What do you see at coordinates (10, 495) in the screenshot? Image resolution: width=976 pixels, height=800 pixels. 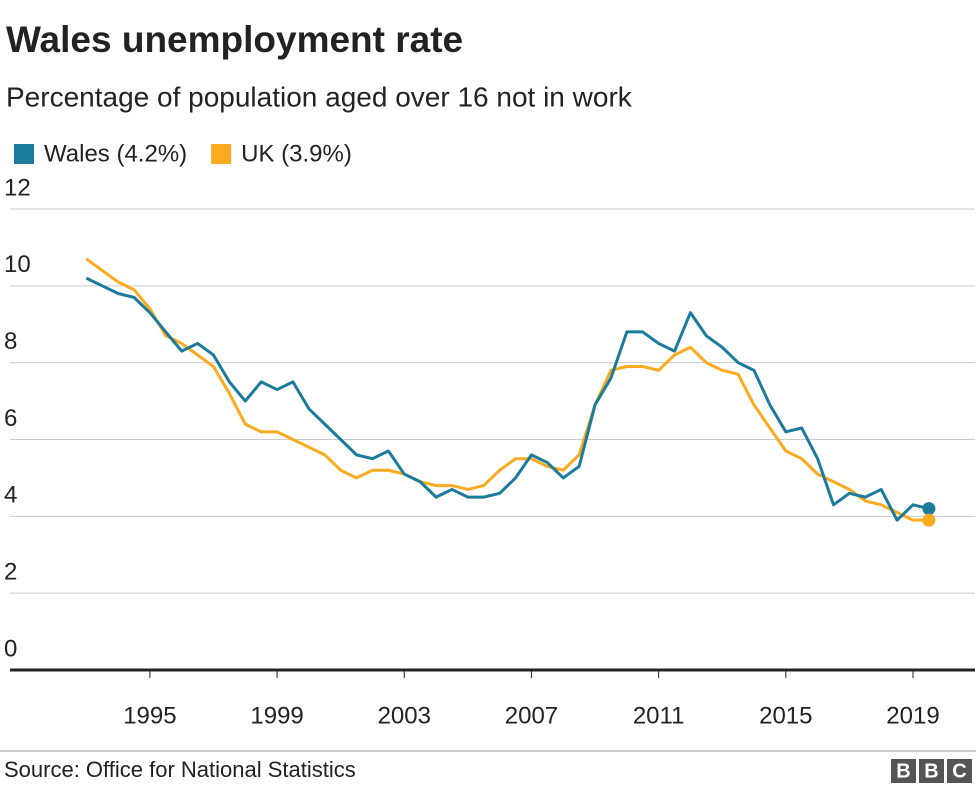 I see `y-tick-label: 4` at bounding box center [10, 495].